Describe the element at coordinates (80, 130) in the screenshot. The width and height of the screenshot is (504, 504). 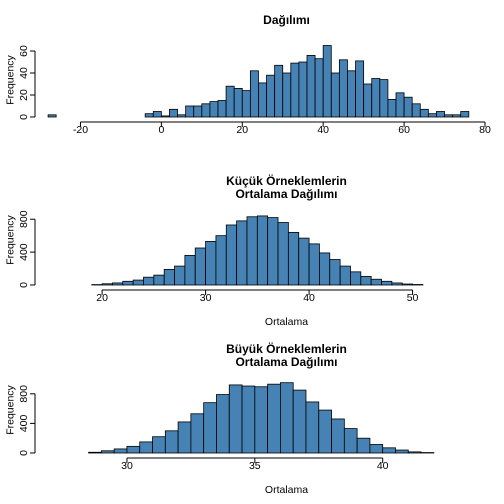
I see `x-tick-label: -20` at that location.